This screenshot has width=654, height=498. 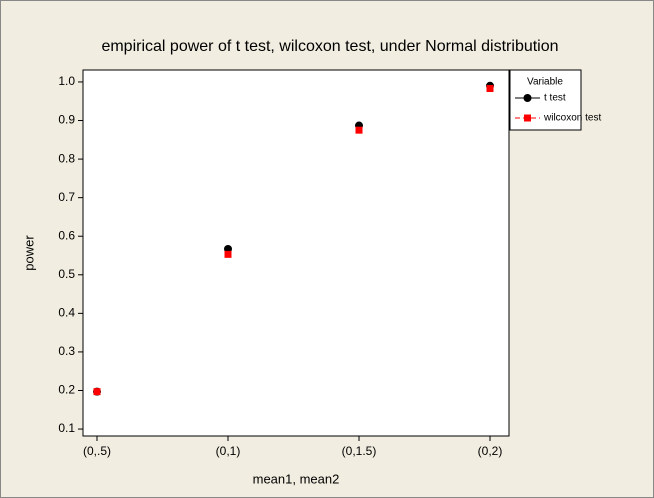 I want to click on y-axis-label: power, so click(x=28, y=253).